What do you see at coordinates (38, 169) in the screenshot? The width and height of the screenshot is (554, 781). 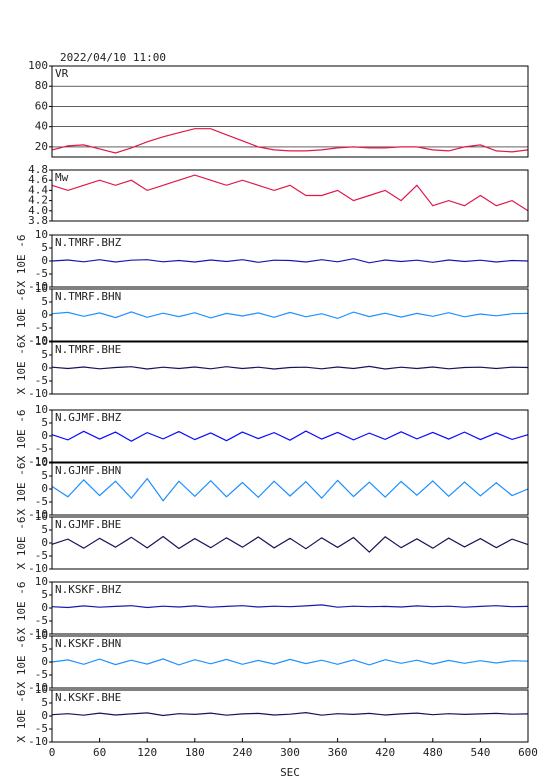 I see `y-tick-label: 4.8` at bounding box center [38, 169].